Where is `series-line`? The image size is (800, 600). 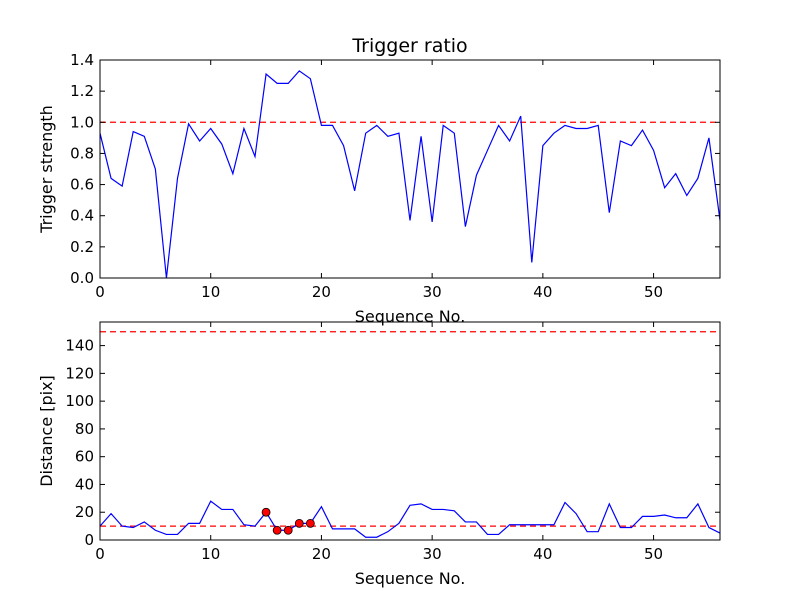 series-line is located at coordinates (410, 519).